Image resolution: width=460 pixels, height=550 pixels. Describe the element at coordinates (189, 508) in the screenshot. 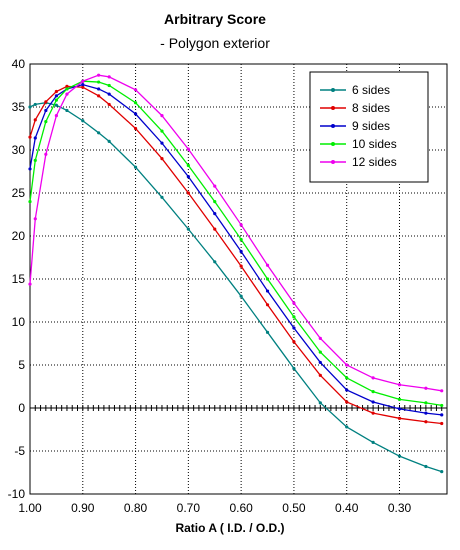

I see `x-tick-label: 0.70` at that location.